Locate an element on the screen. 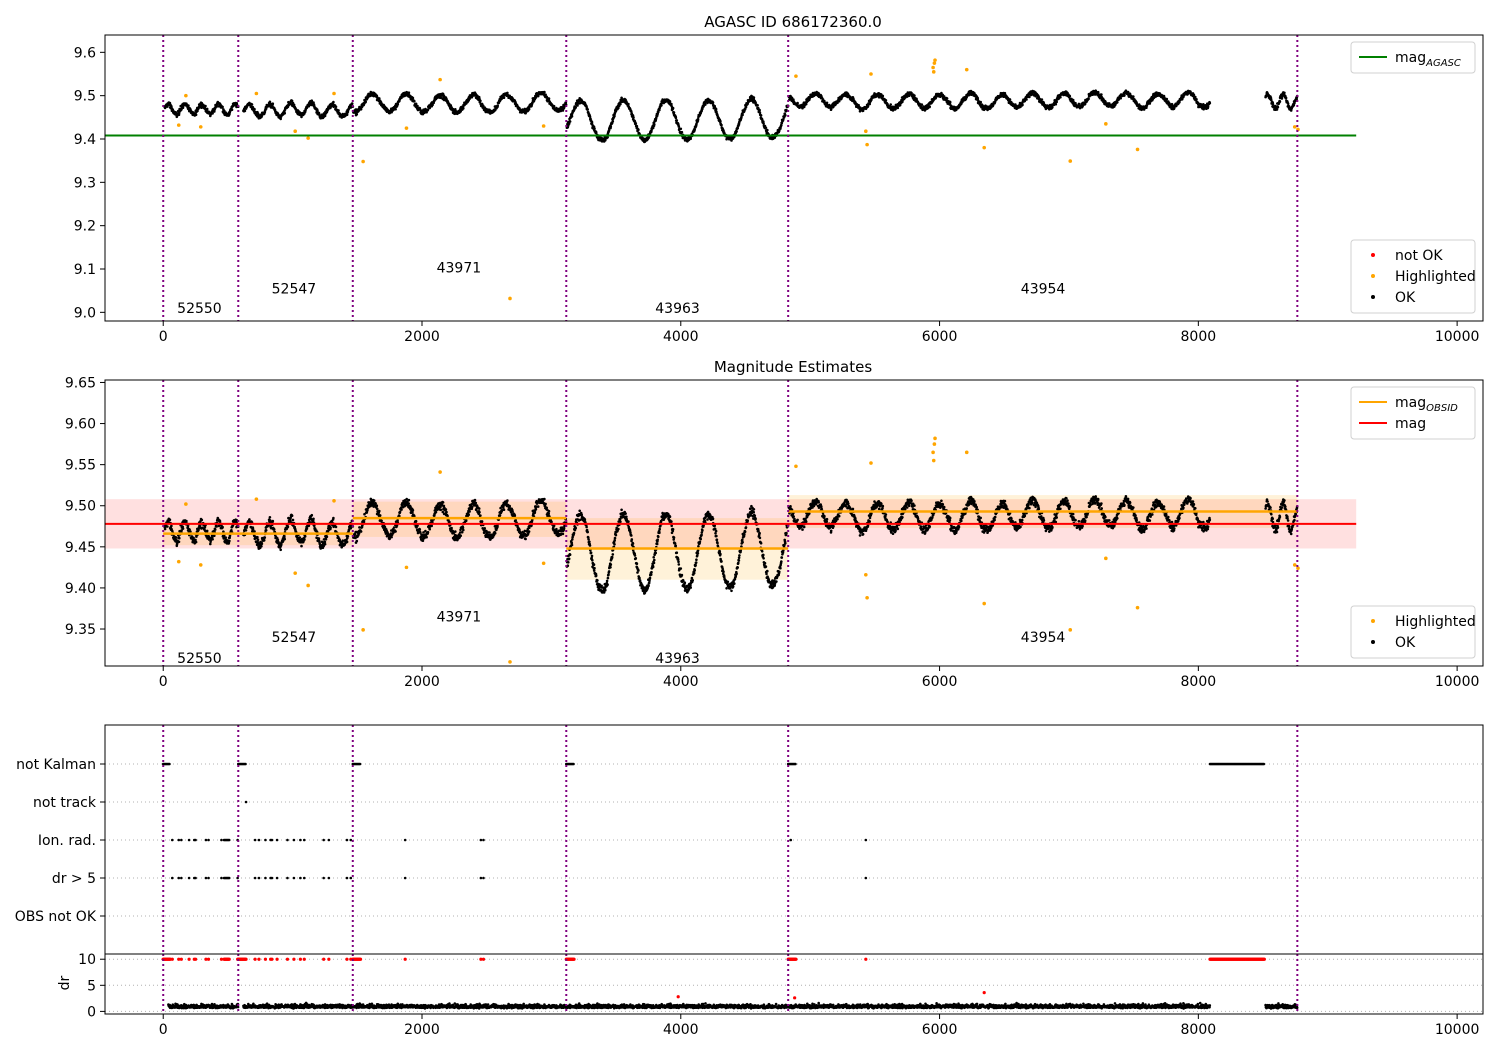  estimates-bands is located at coordinates (731, 537).